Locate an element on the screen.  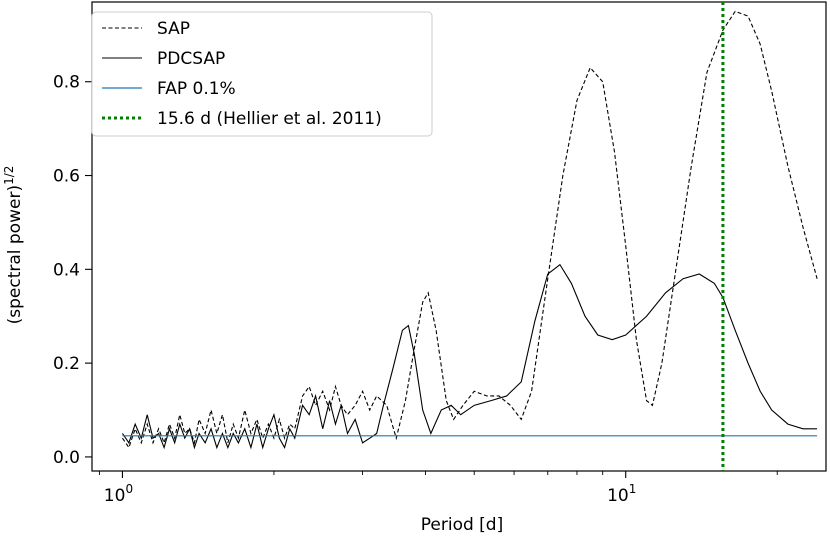
x-tick-label-1: 10¹ is located at coordinates (621, 494).